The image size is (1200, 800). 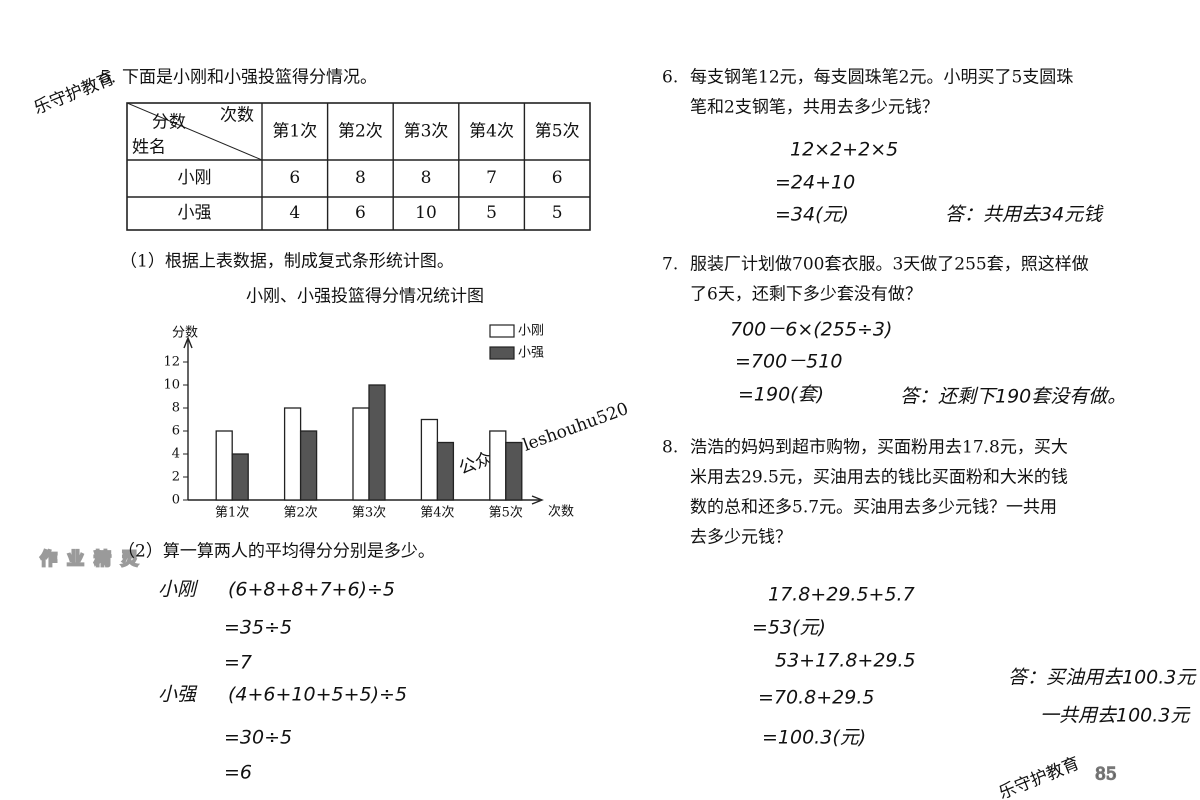 What do you see at coordinates (741, 538) in the screenshot?
I see `question-text: 去多少元钱？` at bounding box center [741, 538].